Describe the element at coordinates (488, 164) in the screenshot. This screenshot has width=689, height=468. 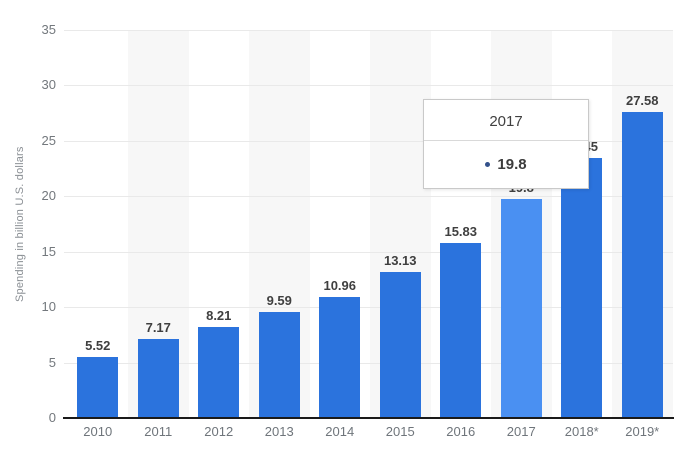
I see `tooltip-series-marker-icon` at that location.